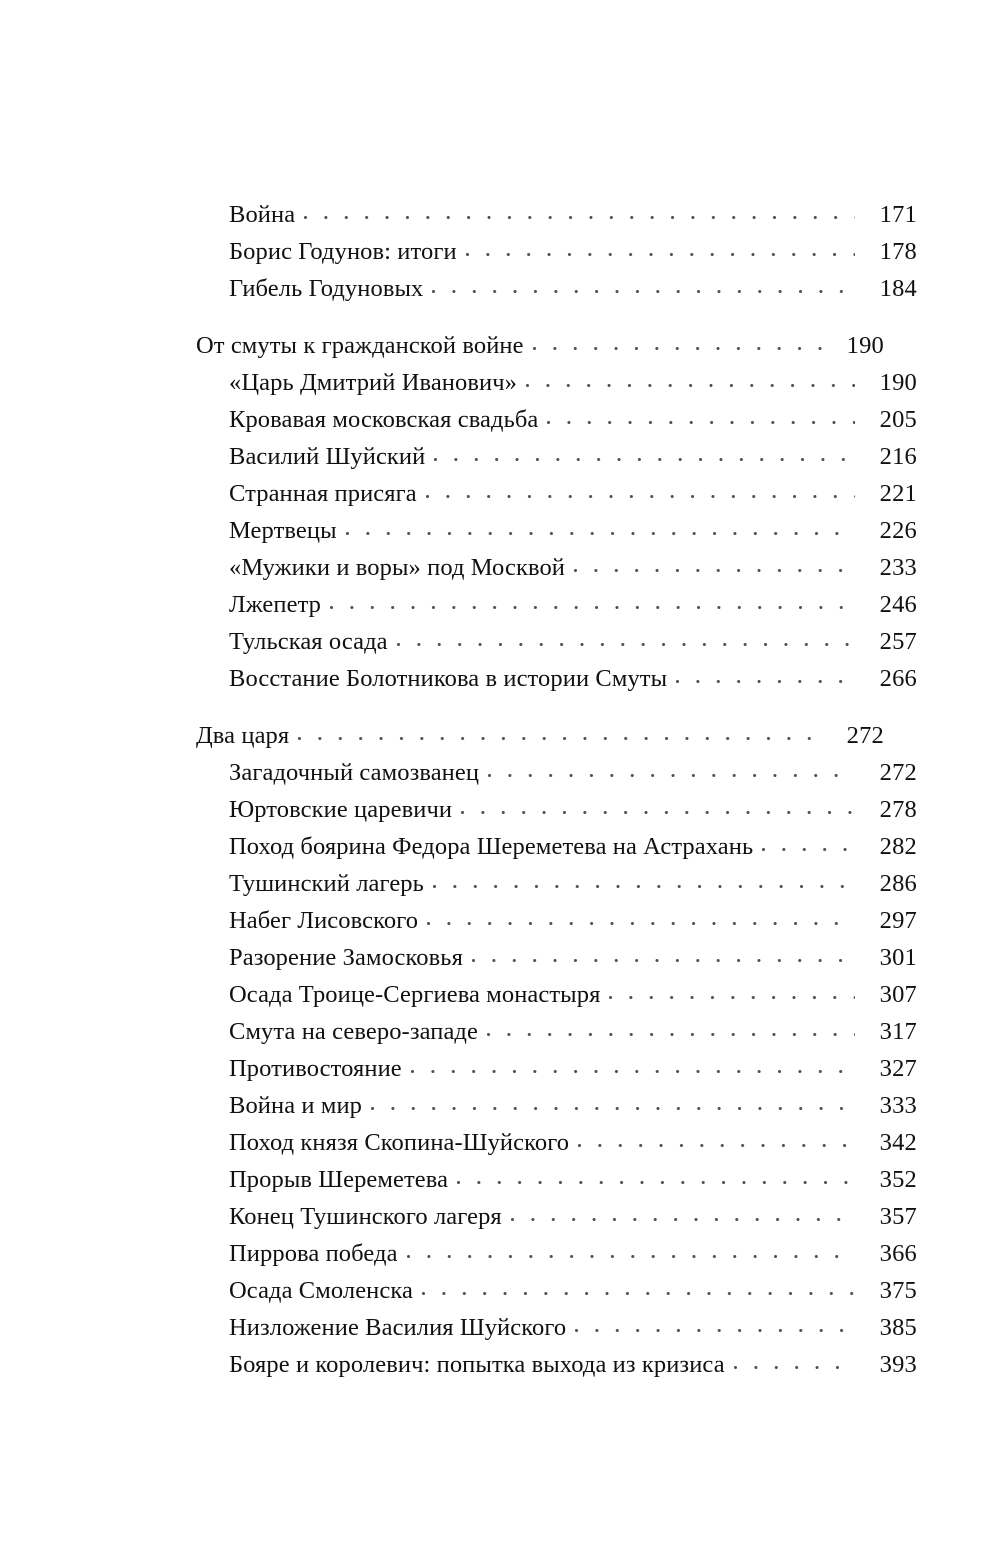 The height and width of the screenshot is (1556, 1000). Describe the element at coordinates (898, 1031) in the screenshot. I see `toc-entry-page-number: 317` at that location.